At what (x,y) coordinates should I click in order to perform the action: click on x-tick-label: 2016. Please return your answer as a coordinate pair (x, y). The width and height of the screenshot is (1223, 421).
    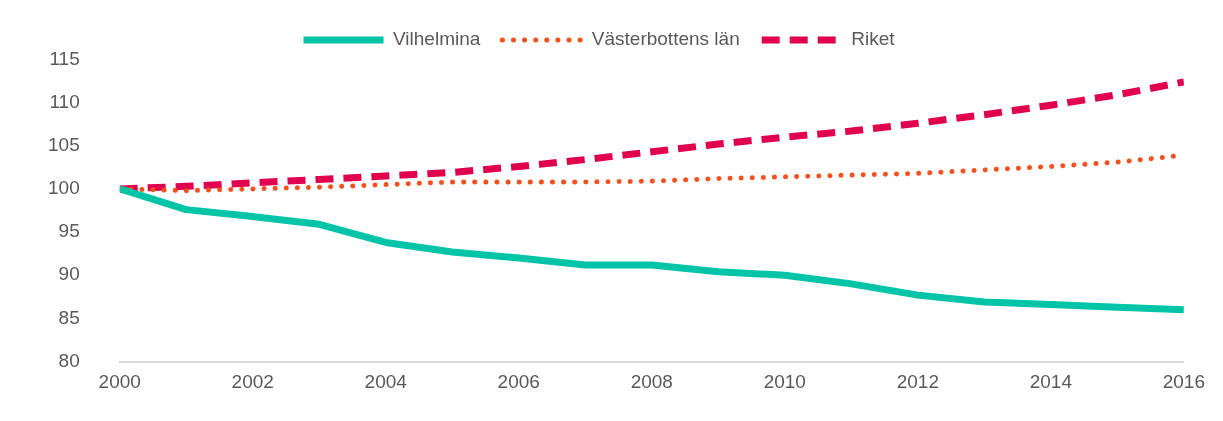
    Looking at the image, I should click on (1184, 382).